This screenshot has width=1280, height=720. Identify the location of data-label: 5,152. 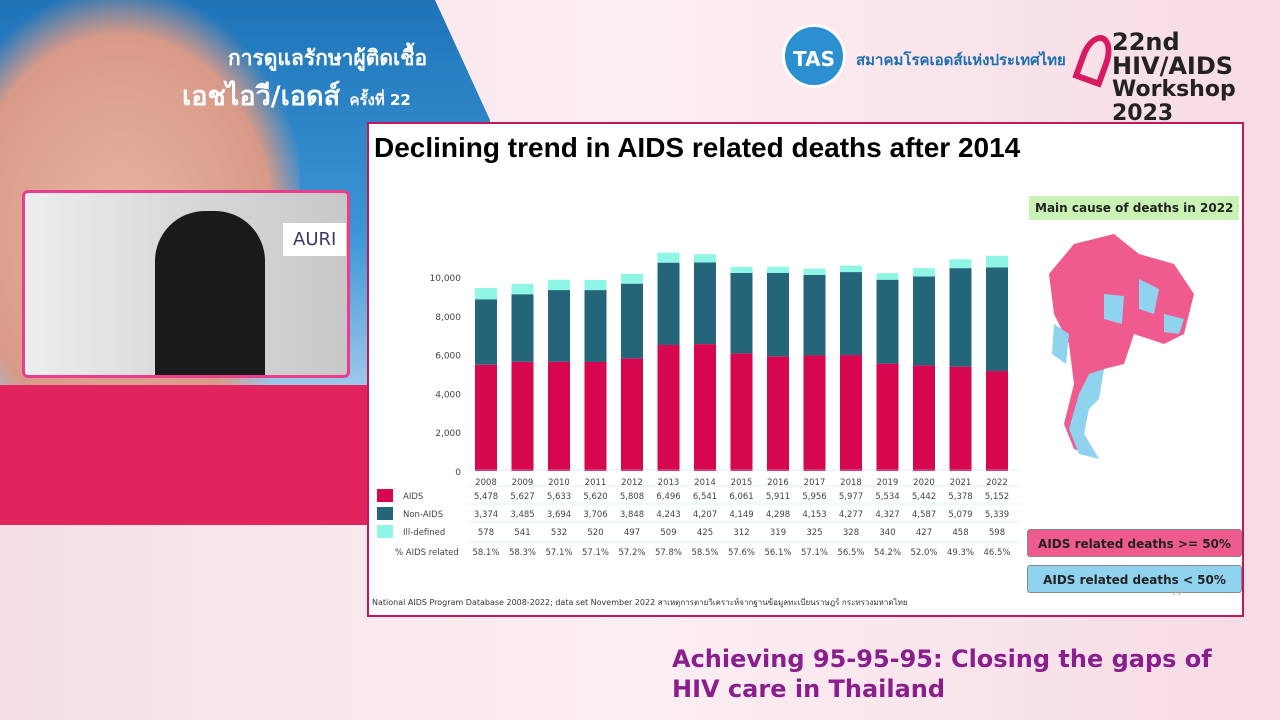
(997, 497).